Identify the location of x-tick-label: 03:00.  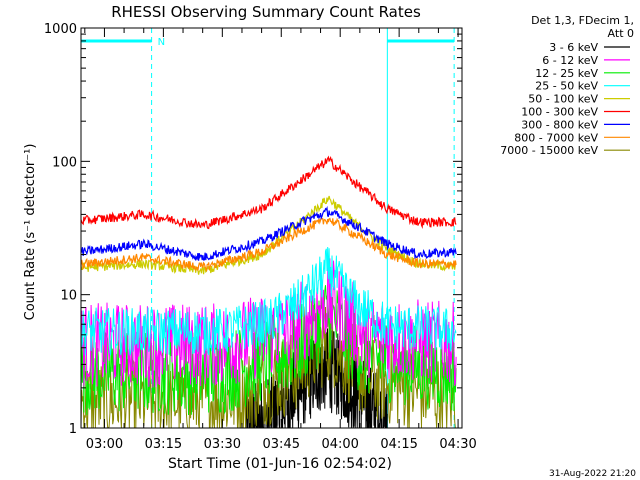
(104, 444).